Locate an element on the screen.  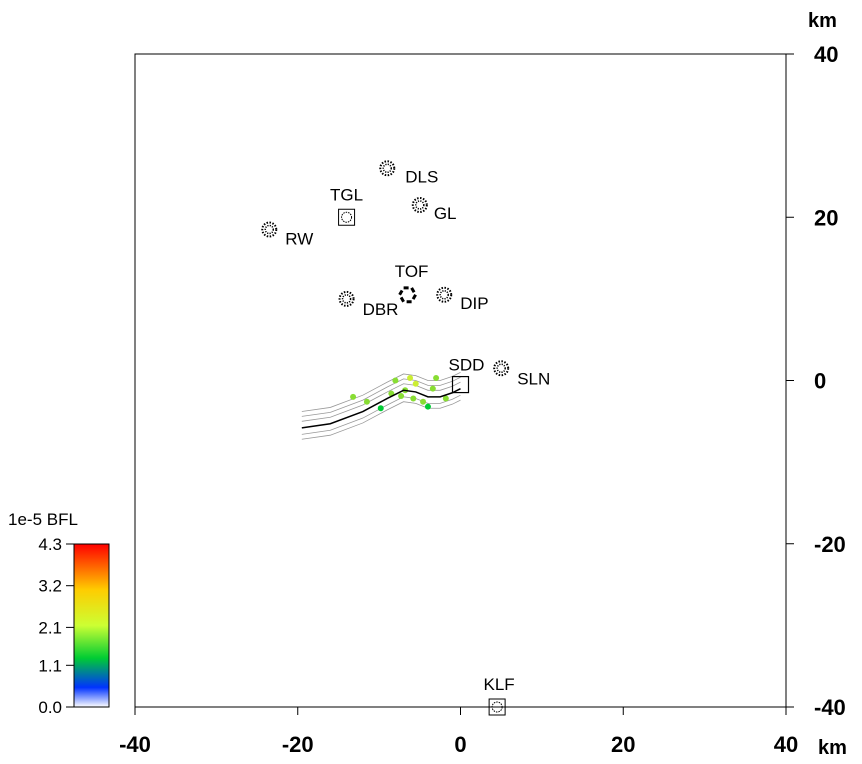
y-tick-label: -20 is located at coordinates (830, 544).